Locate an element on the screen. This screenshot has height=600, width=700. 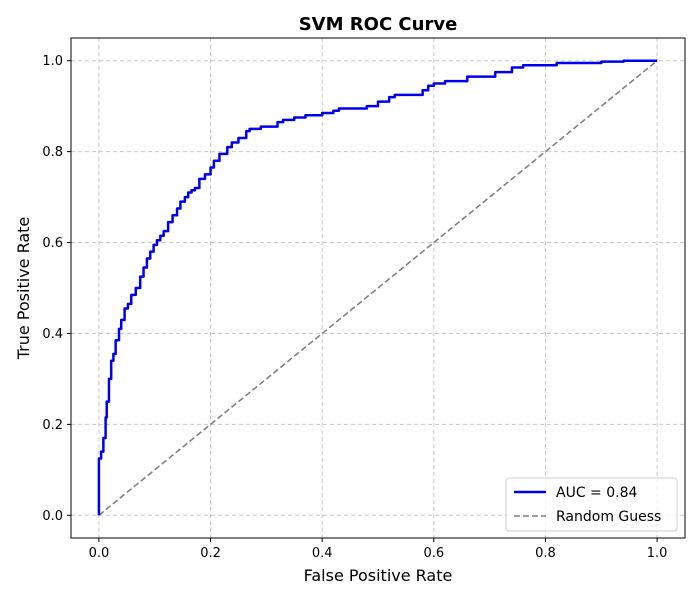
x-axis-ticks: 0.0 0.2 0.4 0.6 0.8 1.0 is located at coordinates (378, 549).